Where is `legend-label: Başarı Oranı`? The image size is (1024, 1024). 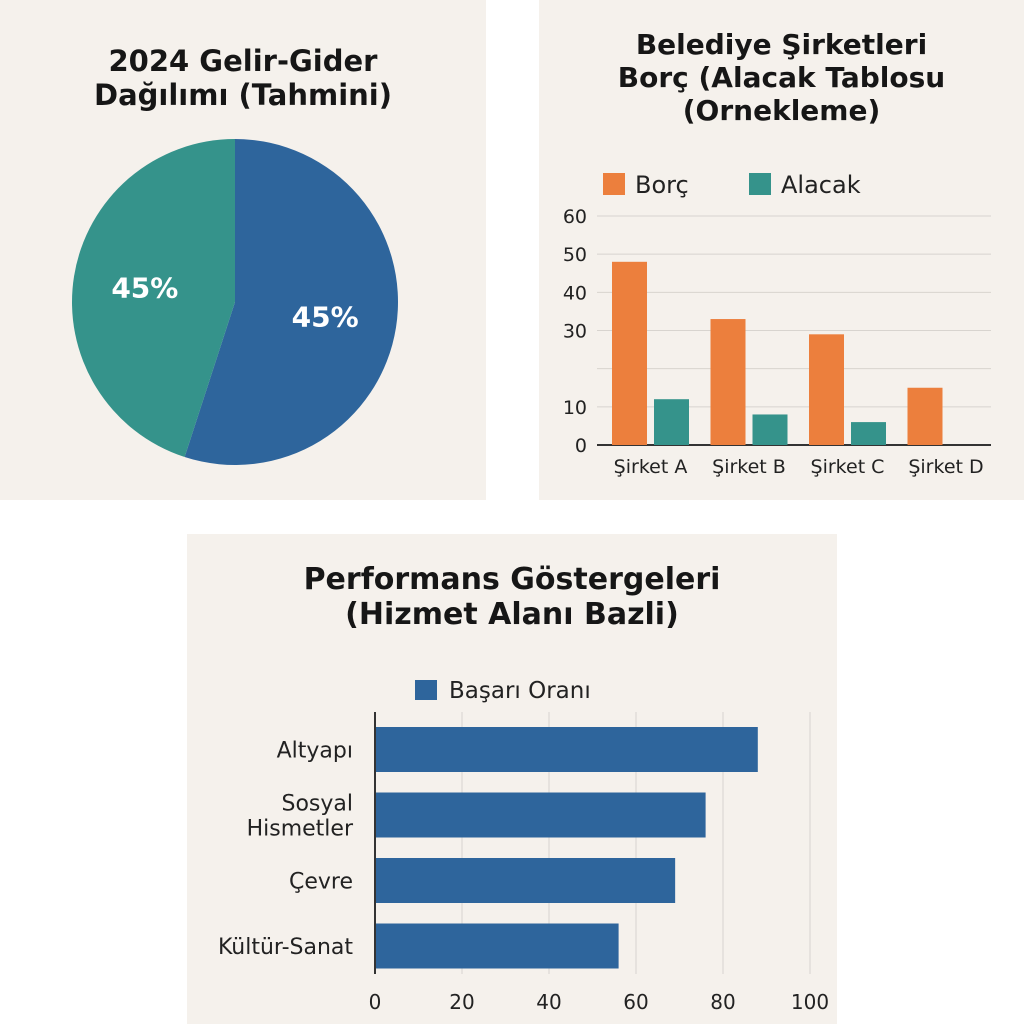 legend-label: Başarı Oranı is located at coordinates (520, 691).